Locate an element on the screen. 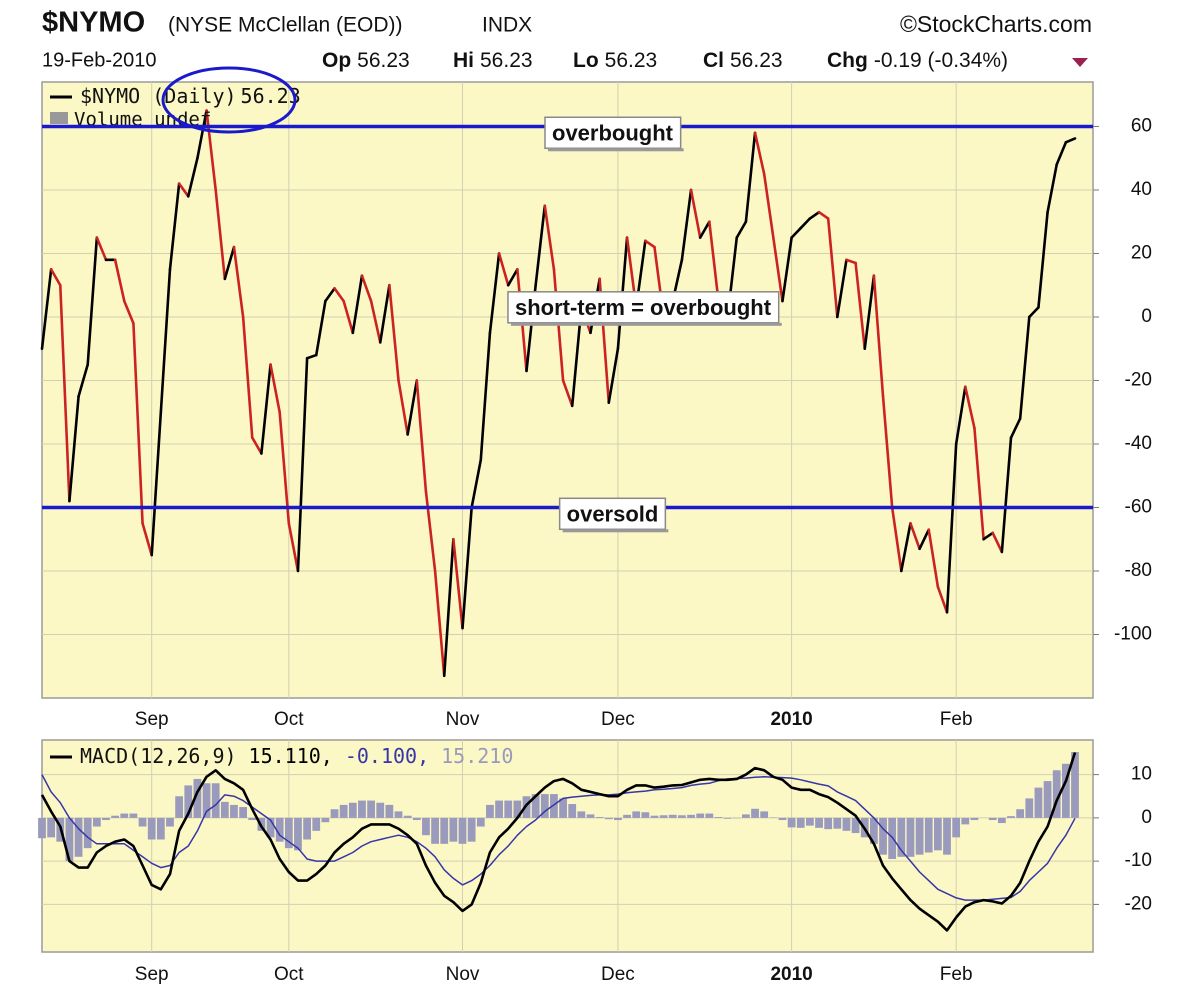 The image size is (1200, 997). quote-label: Cl is located at coordinates (713, 60).